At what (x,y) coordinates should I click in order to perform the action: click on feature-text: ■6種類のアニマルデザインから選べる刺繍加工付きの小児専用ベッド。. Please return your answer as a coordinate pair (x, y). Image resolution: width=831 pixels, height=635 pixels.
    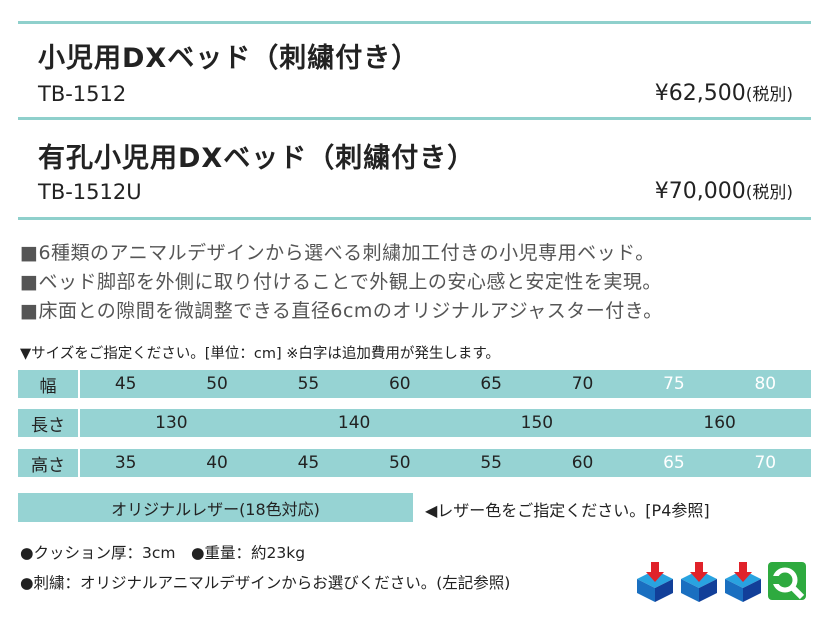
    Looking at the image, I should click on (337, 253).